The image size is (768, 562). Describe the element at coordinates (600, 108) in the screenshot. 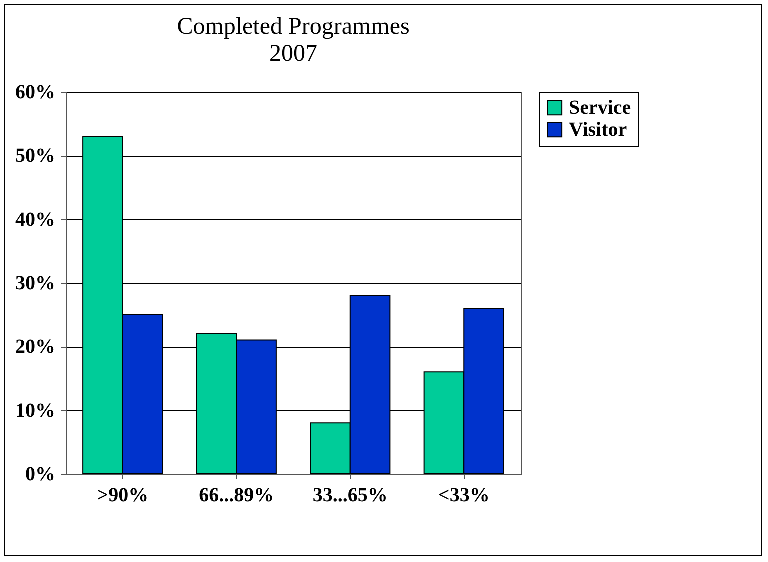

I see `legend-label: Service` at that location.